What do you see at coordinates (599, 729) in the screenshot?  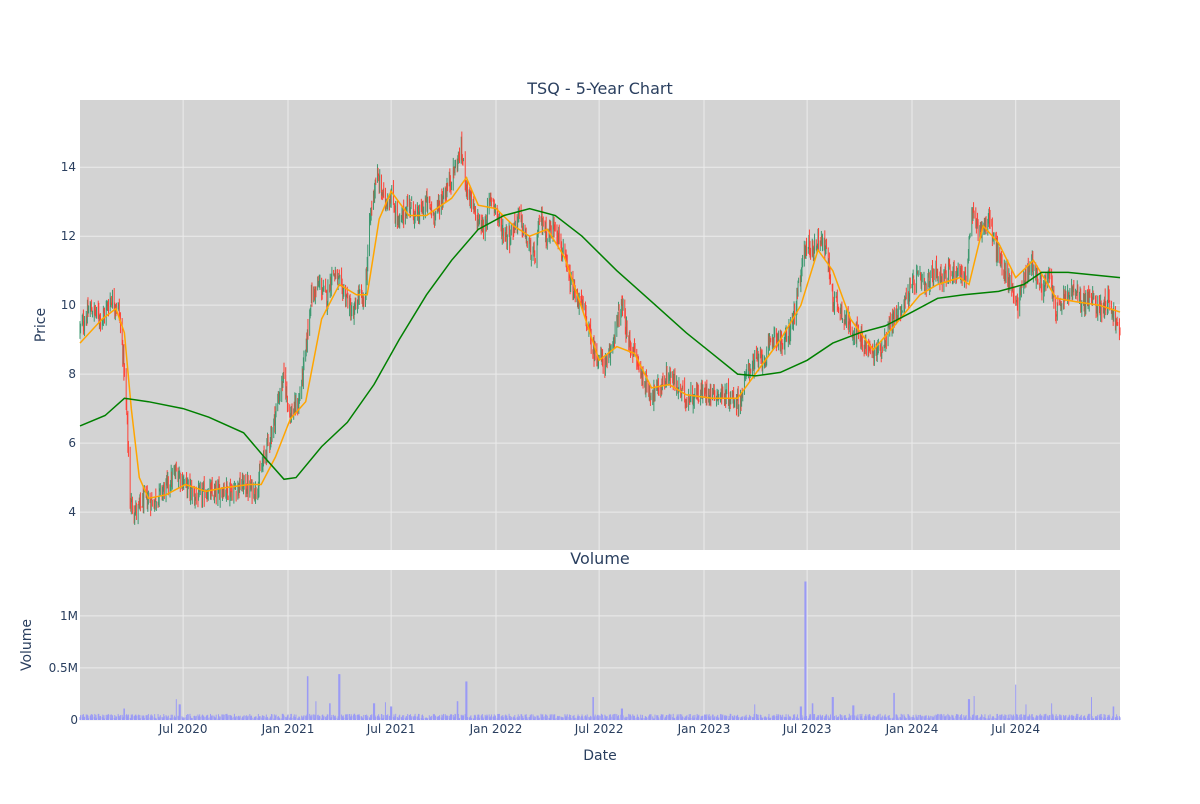 I see `x-tick-label: Jul 2022` at bounding box center [599, 729].